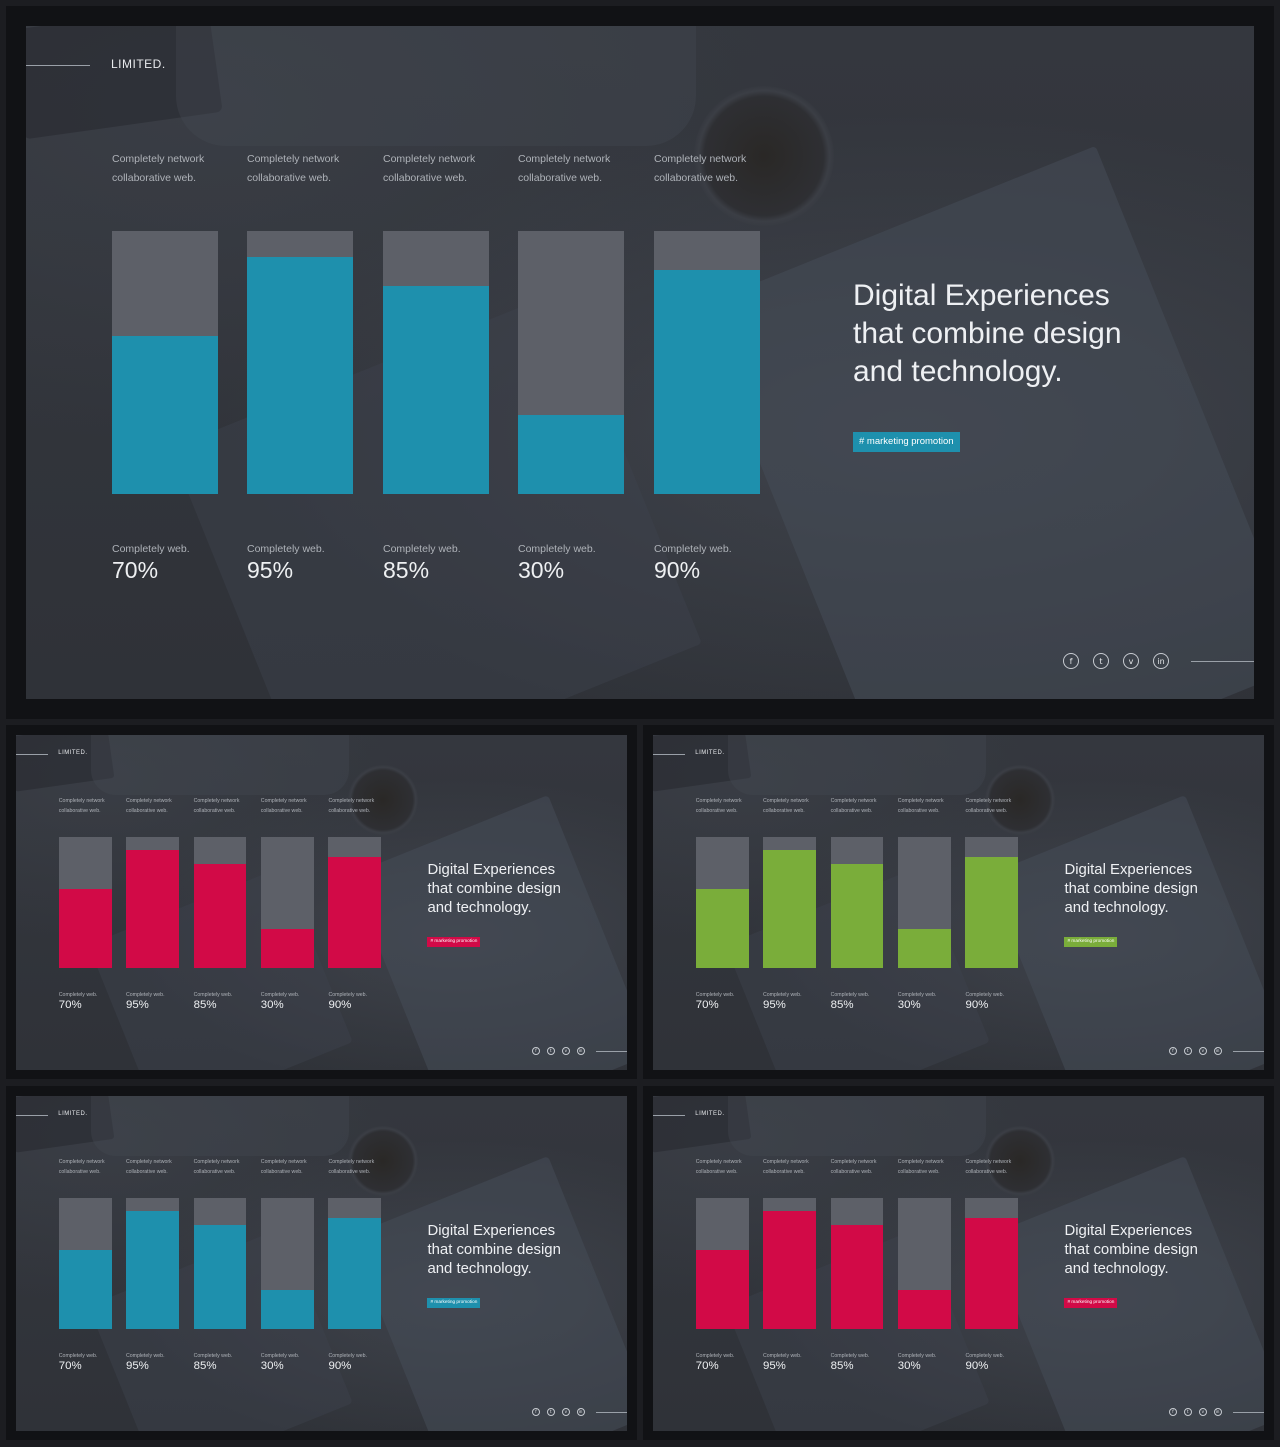 The width and height of the screenshot is (1280, 1447). What do you see at coordinates (707, 1366) in the screenshot?
I see `bar-value-label: 70%` at bounding box center [707, 1366].